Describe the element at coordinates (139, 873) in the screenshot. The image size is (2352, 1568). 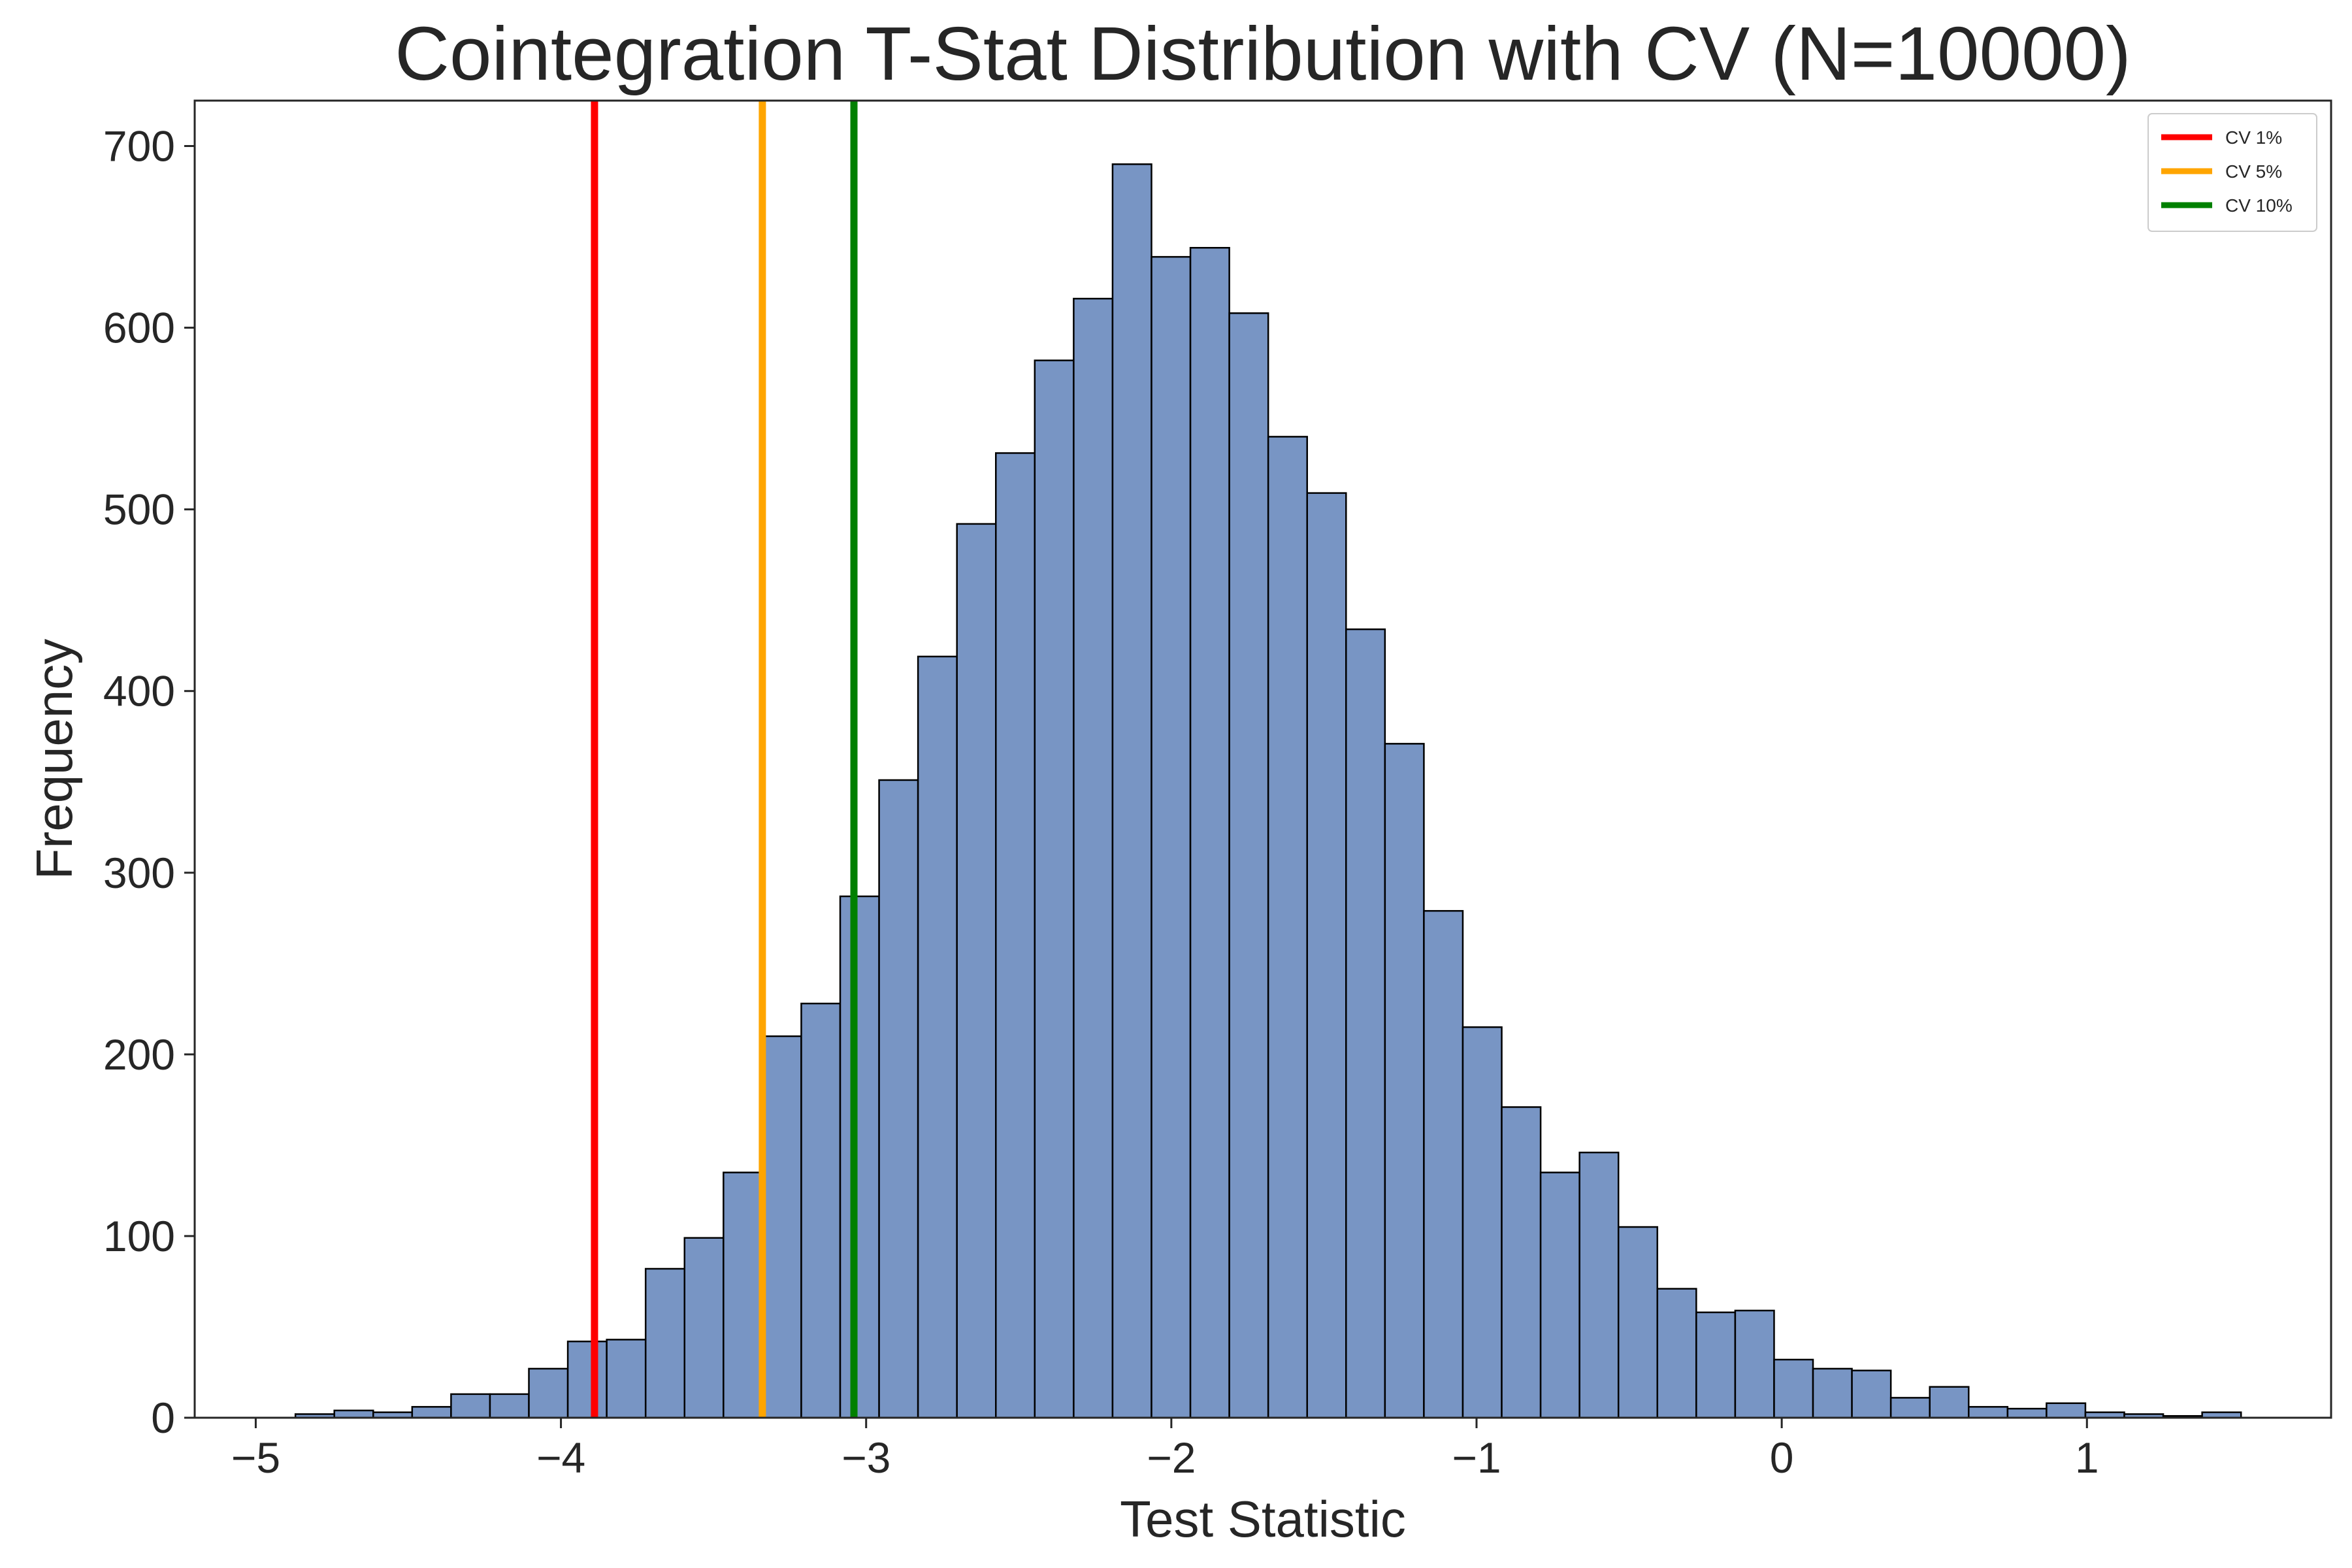
I see `y-tick-label: 300` at that location.